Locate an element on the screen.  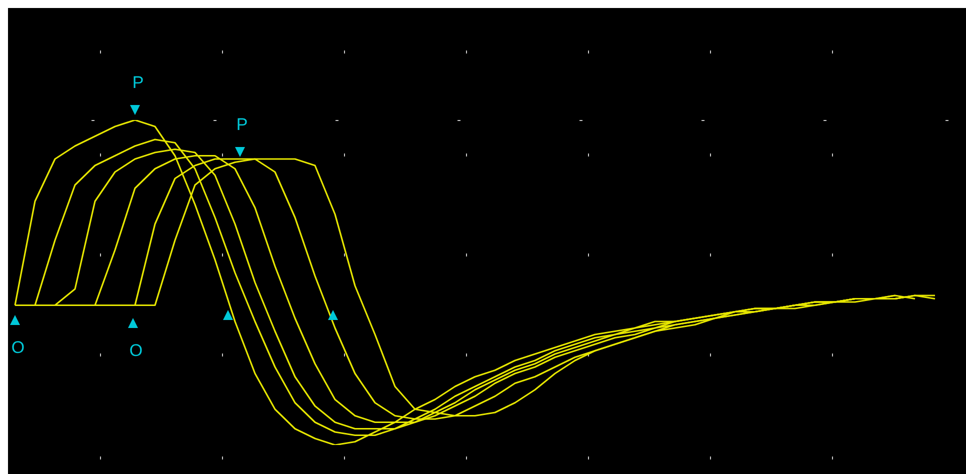
text: P is located at coordinates (138, 82).